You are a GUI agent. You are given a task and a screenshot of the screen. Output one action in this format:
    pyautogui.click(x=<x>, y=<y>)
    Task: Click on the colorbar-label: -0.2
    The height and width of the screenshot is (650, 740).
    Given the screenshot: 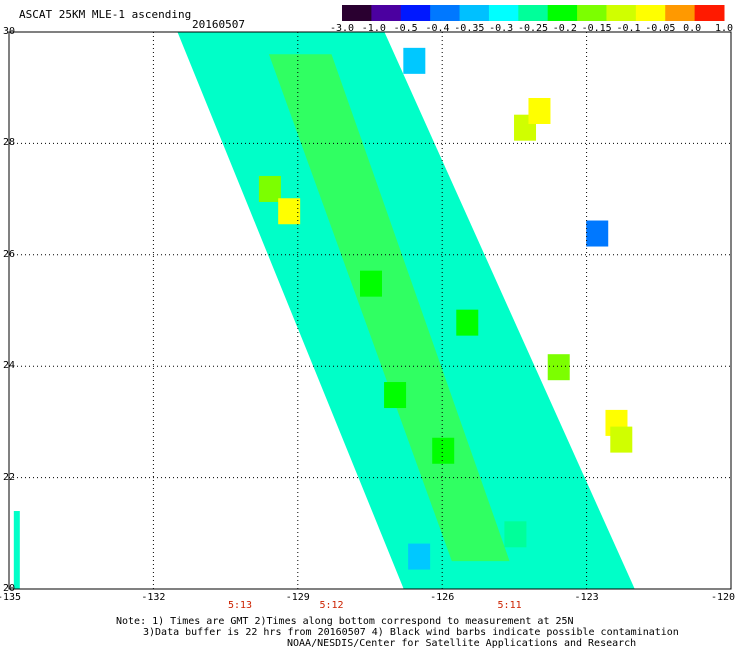 What is the action you would take?
    pyautogui.click(x=564, y=28)
    